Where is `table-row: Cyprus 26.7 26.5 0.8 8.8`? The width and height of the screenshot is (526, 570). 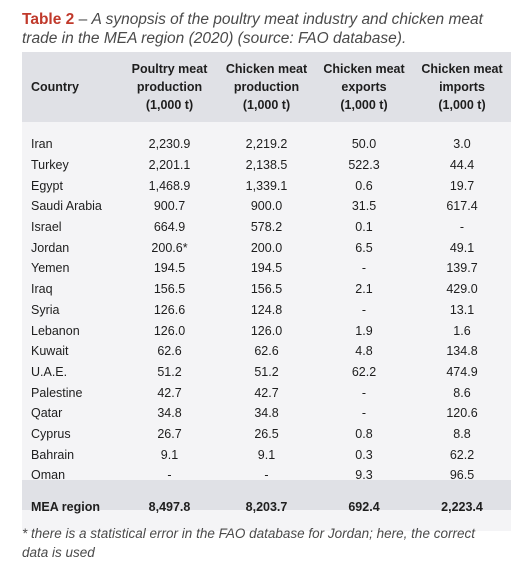 table-row: Cyprus 26.7 26.5 0.8 8.8 is located at coordinates (266, 434).